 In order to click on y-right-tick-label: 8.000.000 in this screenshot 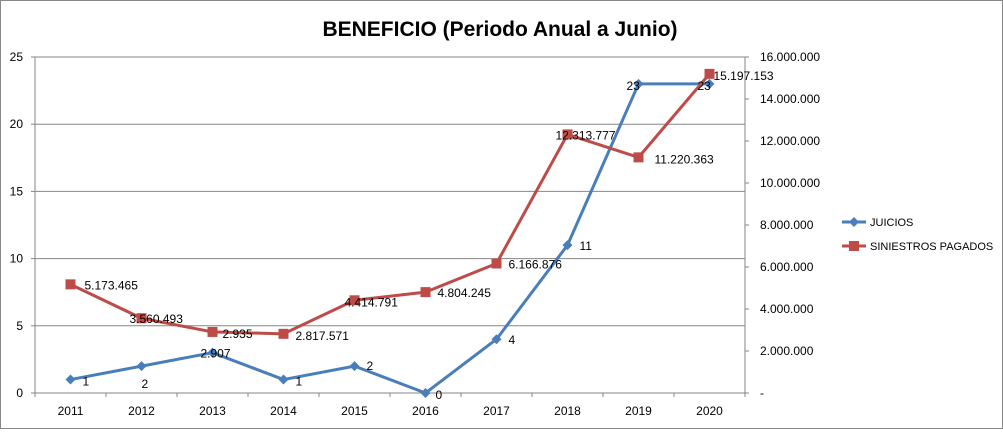, I will do `click(787, 225)`.